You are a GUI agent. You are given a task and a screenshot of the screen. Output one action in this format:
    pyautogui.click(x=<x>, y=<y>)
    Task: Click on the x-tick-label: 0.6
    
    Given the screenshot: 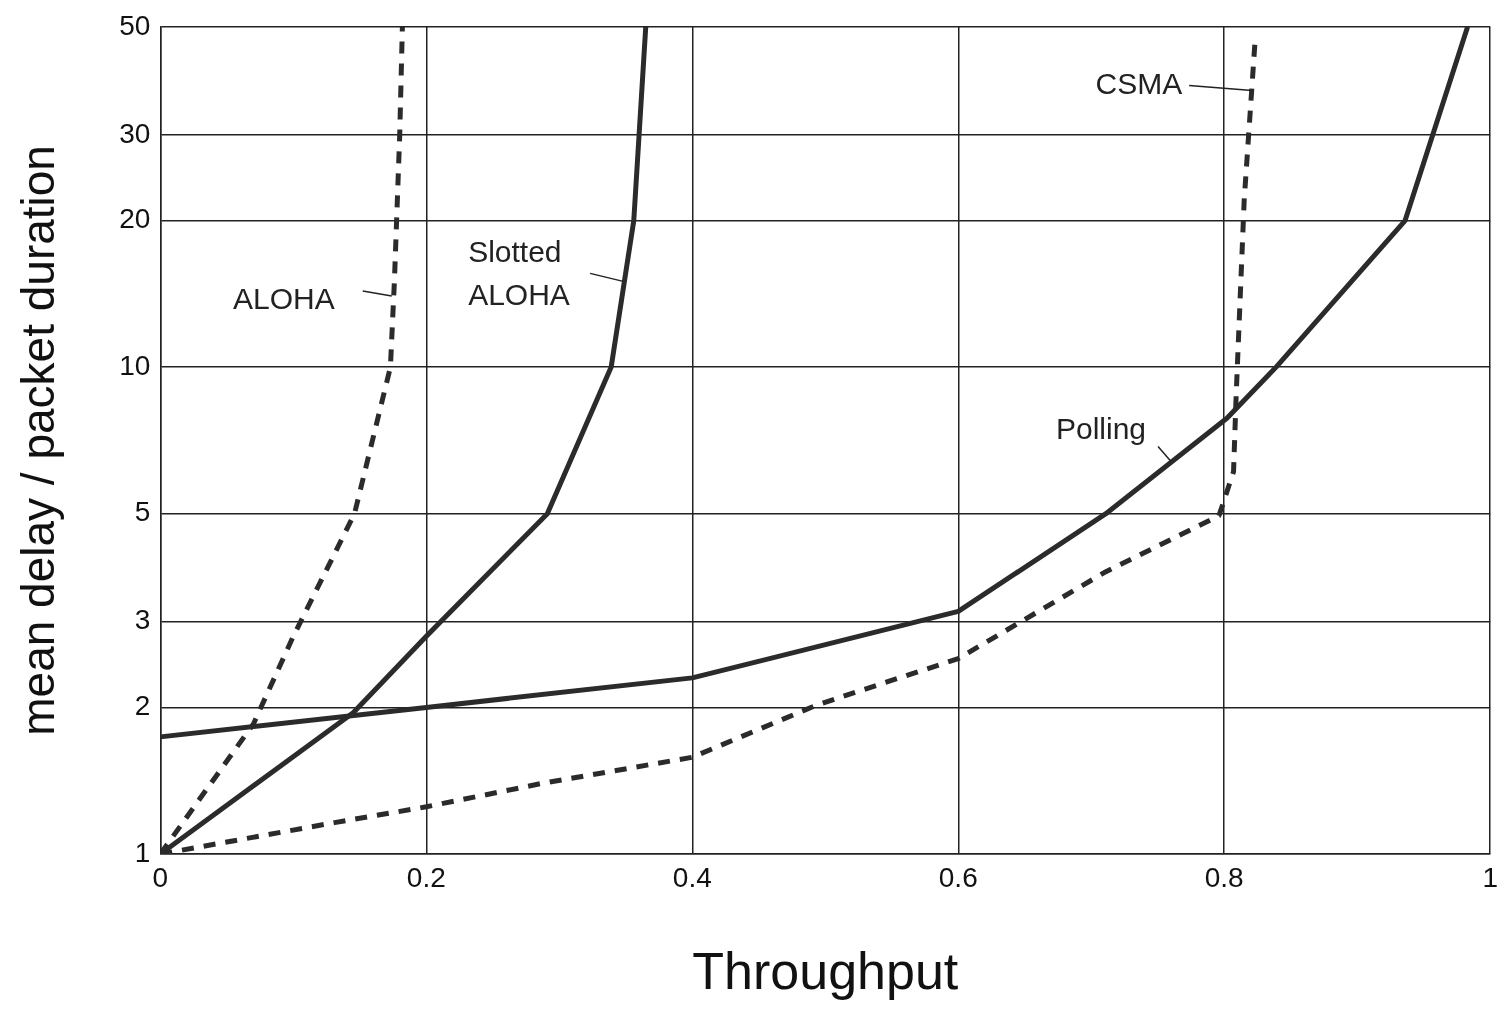 What is the action you would take?
    pyautogui.click(x=958, y=877)
    